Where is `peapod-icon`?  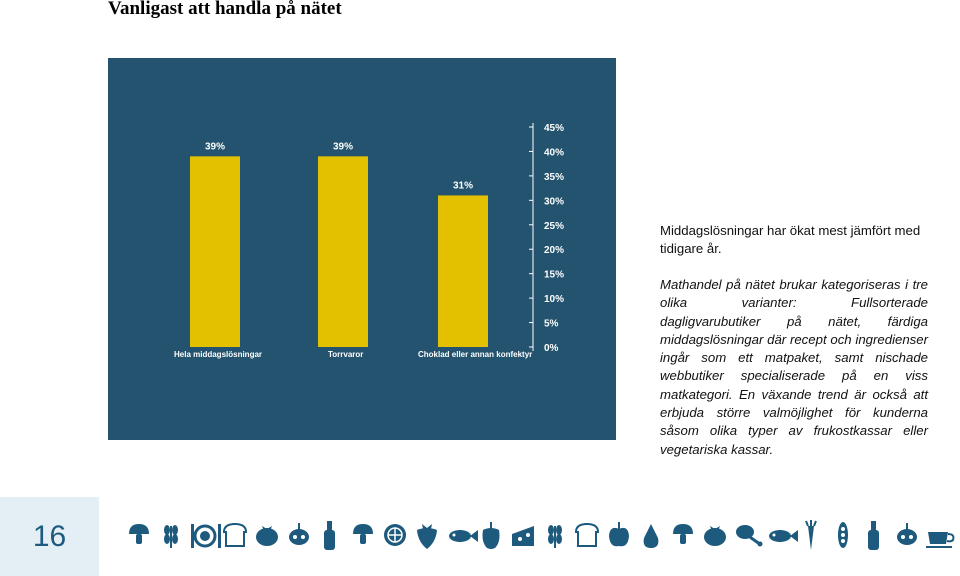
peapod-icon is located at coordinates (843, 535).